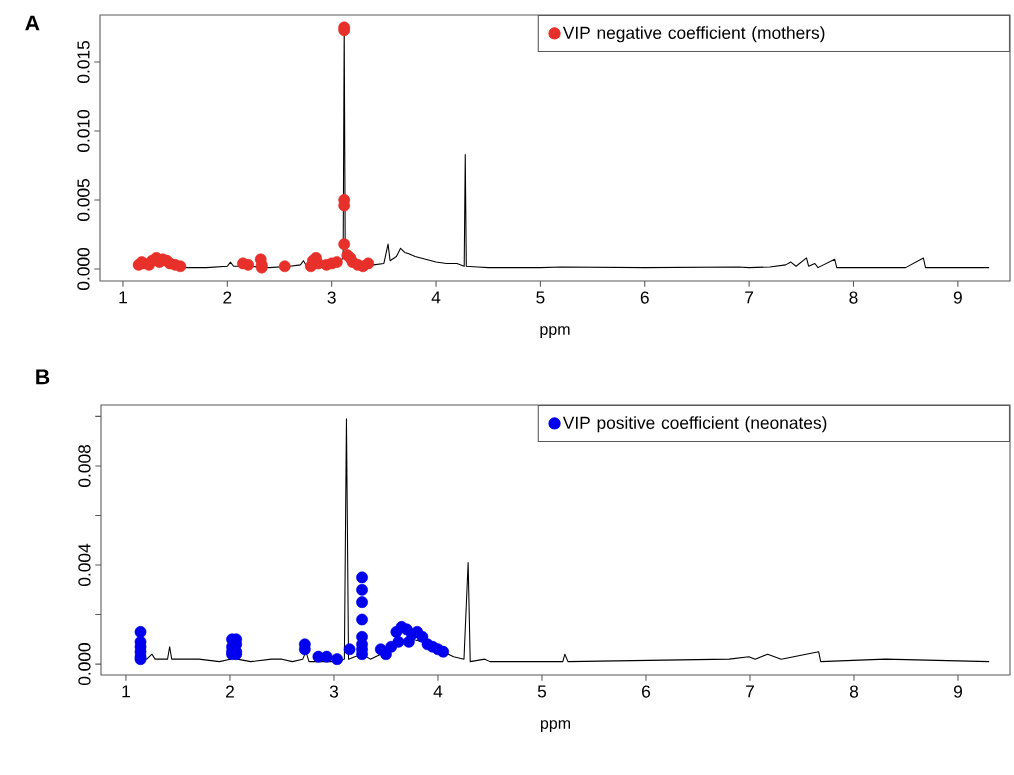 The image size is (1014, 775). What do you see at coordinates (694, 424) in the screenshot?
I see `legend-label: VIP positive coefficient (neonates)` at bounding box center [694, 424].